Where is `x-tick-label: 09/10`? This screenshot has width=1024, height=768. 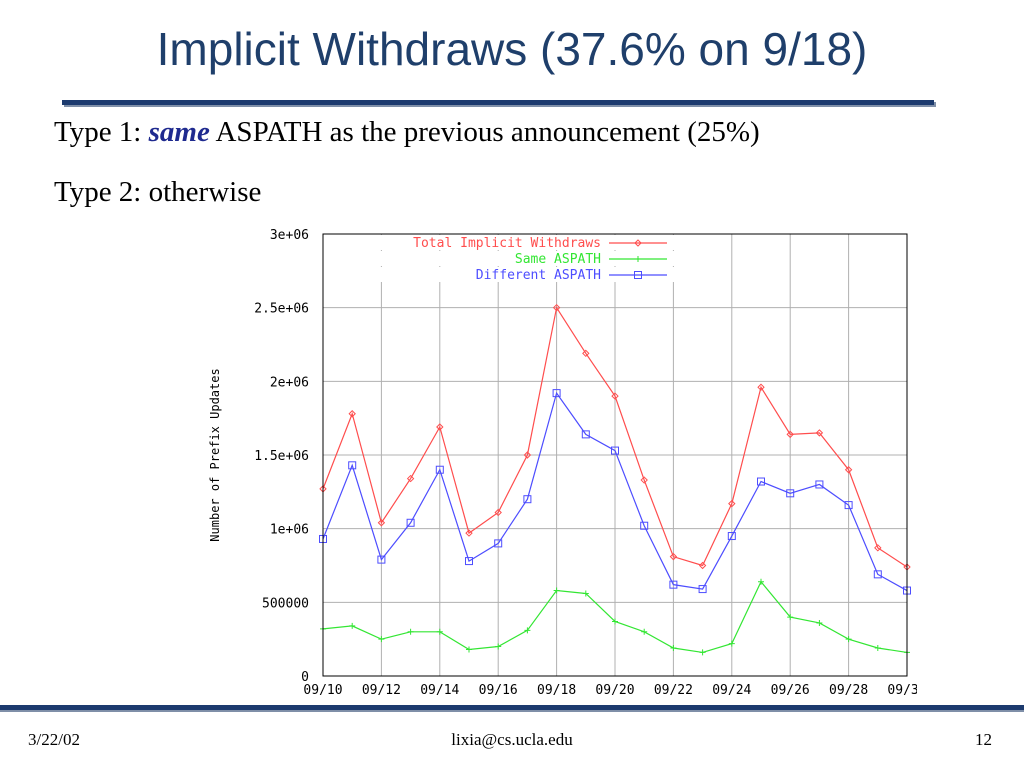
x-tick-label: 09/10 is located at coordinates (322, 690).